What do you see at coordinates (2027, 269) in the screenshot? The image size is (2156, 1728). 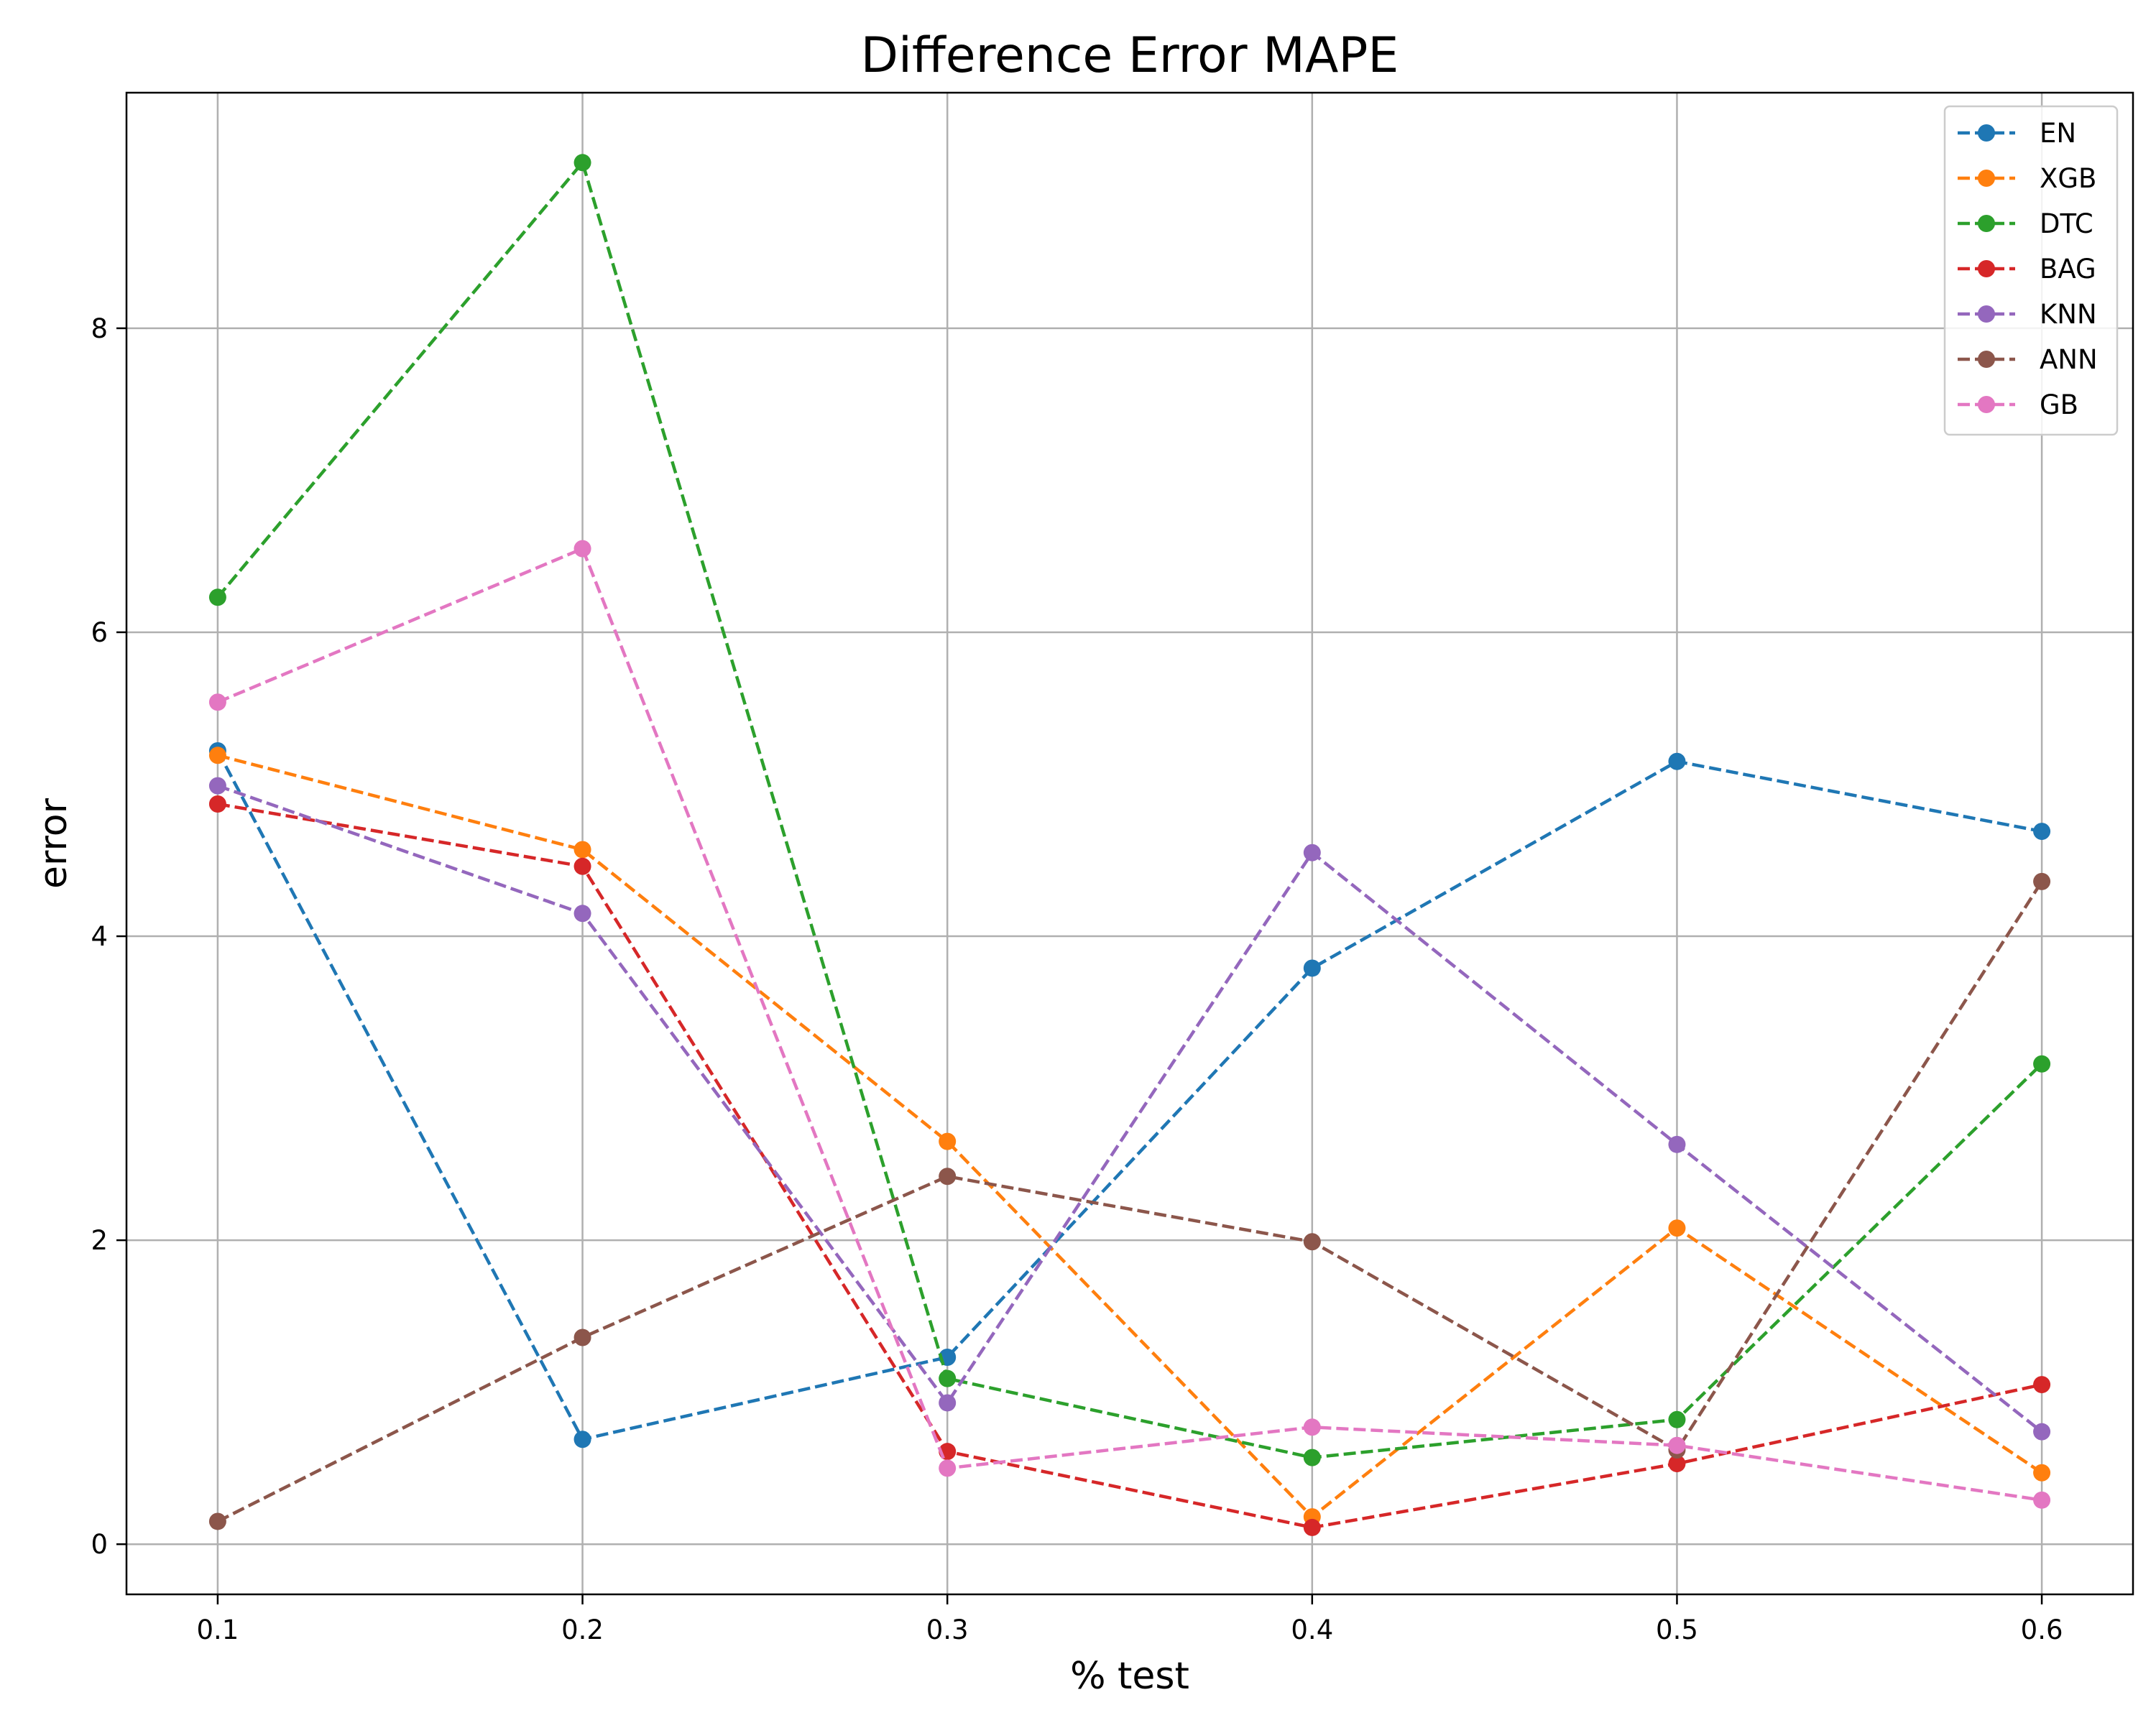 I see `legend-item-bag: BAG` at bounding box center [2027, 269].